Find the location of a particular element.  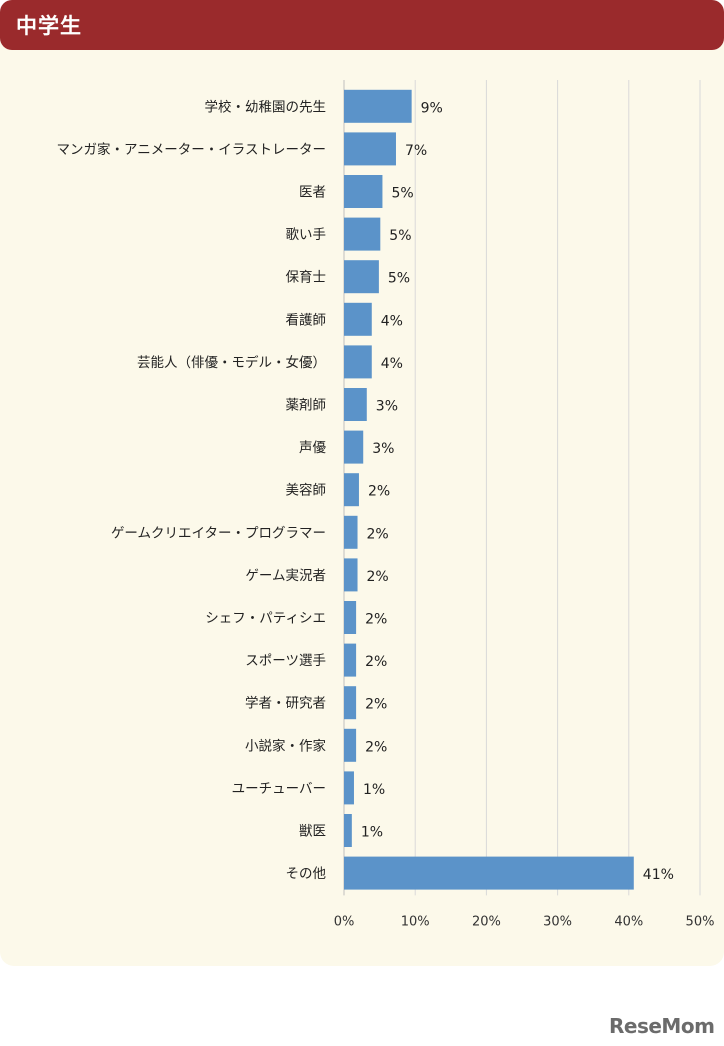

category-label: 芸能人（俳優・モデル・女優） is located at coordinates (231, 362).